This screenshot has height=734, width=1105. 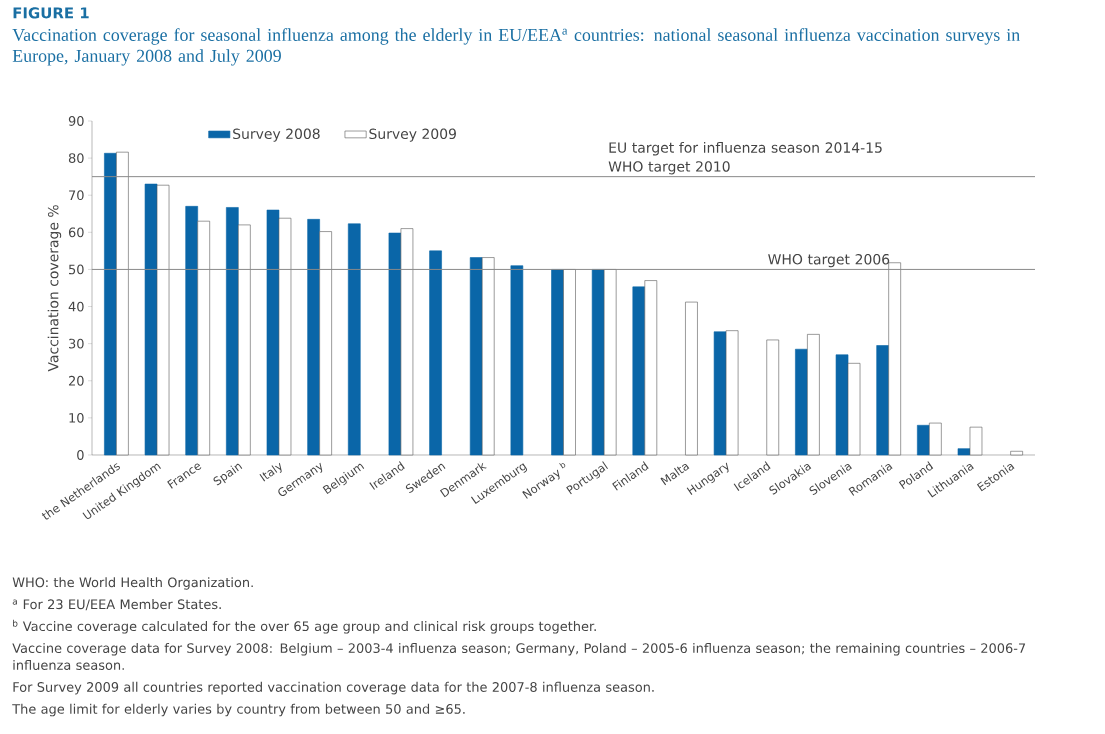 I want to click on legend-label: Survey 2008, so click(x=276, y=135).